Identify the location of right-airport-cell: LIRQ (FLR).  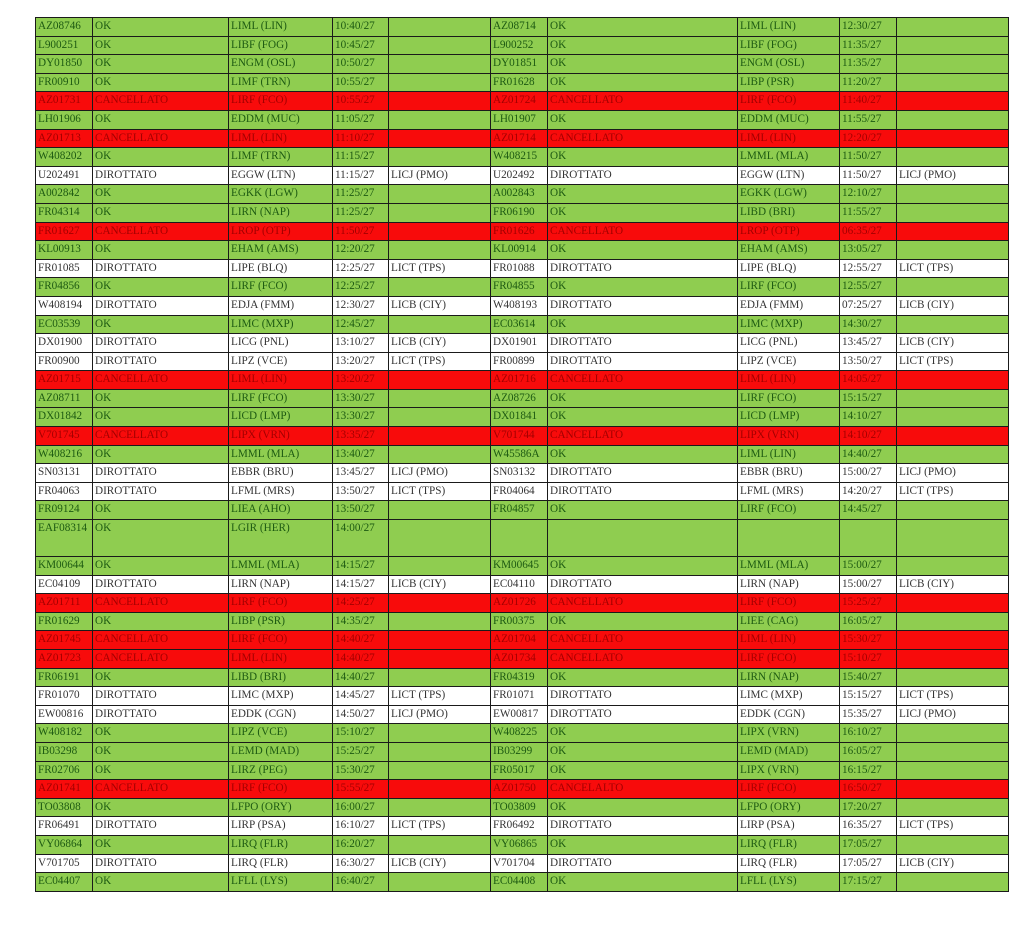
(788, 844).